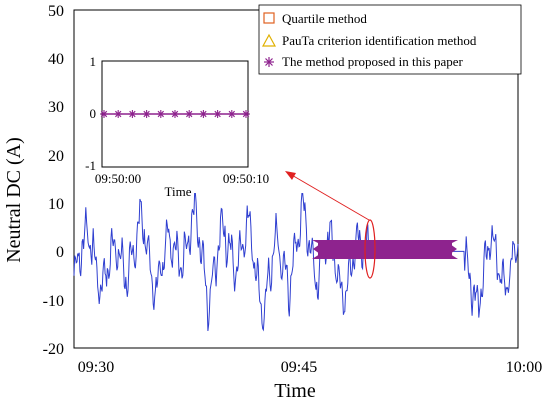 This screenshot has width=550, height=406. Describe the element at coordinates (453, 249) in the screenshot. I see `detected-band-right-edge` at that location.